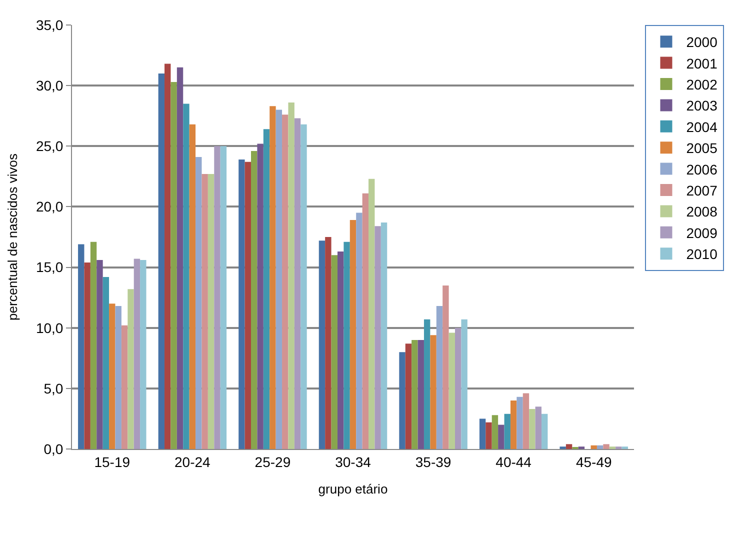 This screenshot has height=544, width=754. Describe the element at coordinates (702, 106) in the screenshot. I see `legend-label: 2003` at that location.